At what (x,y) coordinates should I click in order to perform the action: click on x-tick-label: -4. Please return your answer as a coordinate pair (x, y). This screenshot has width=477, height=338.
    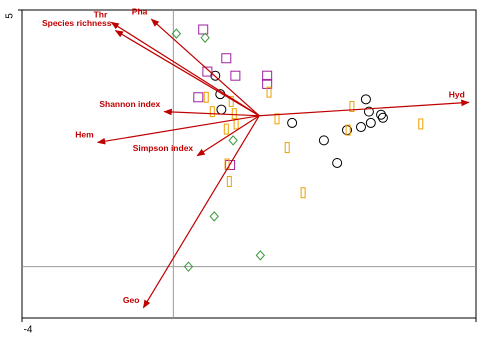
    Looking at the image, I should click on (28, 330).